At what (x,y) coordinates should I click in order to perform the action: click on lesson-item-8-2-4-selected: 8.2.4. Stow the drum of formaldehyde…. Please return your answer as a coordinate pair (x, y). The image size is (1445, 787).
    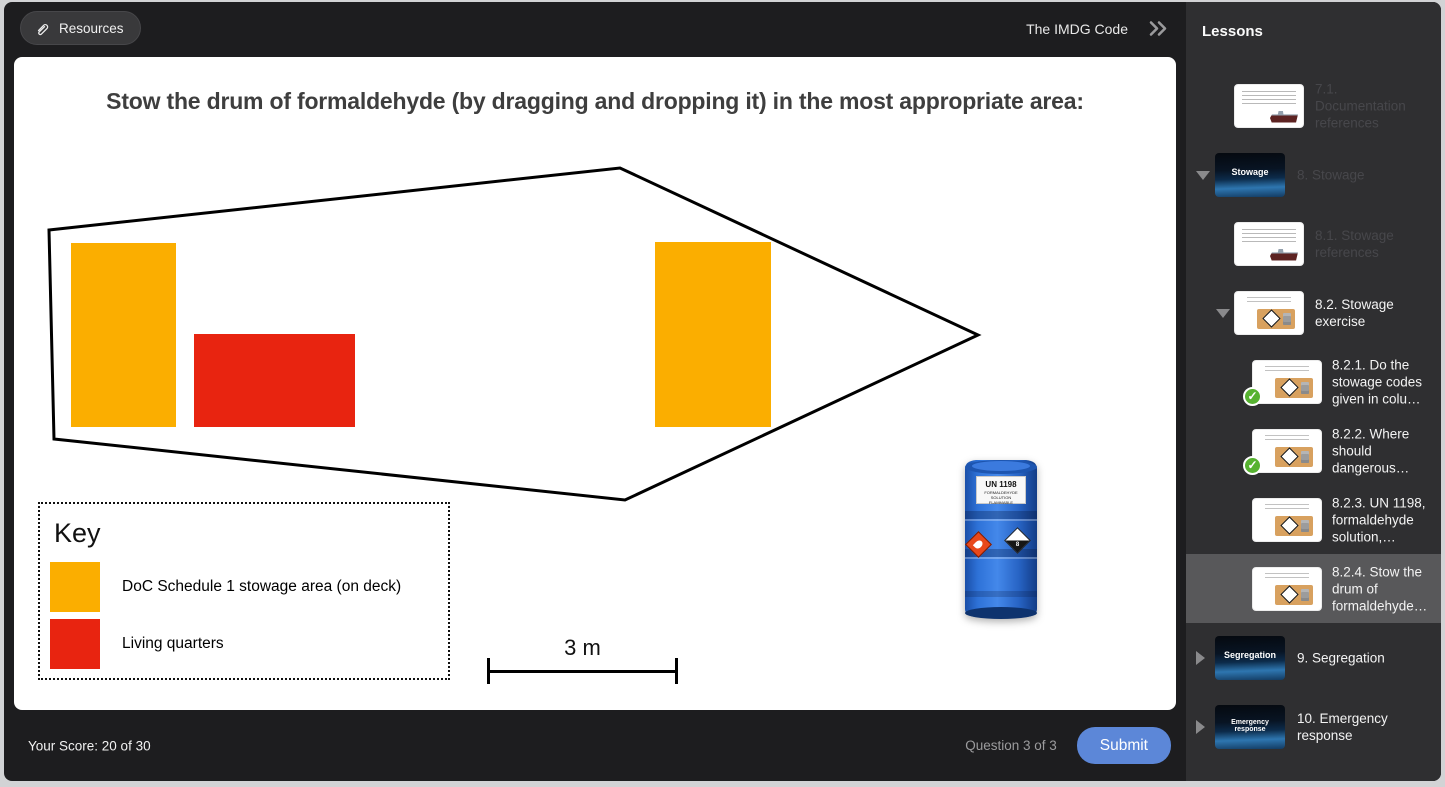
    Looking at the image, I should click on (1313, 588).